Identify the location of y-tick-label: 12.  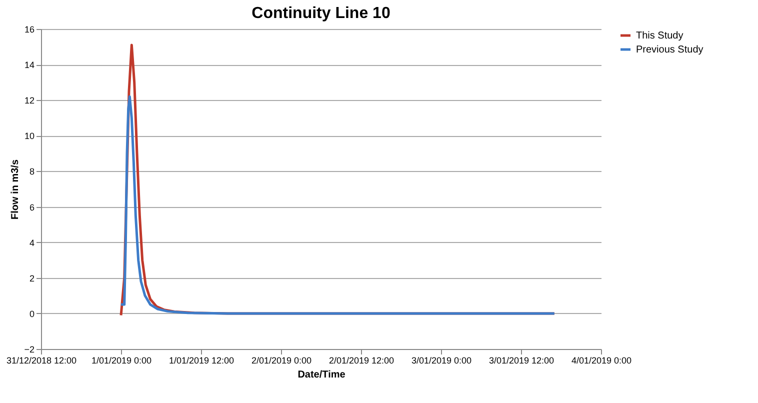
(29, 101).